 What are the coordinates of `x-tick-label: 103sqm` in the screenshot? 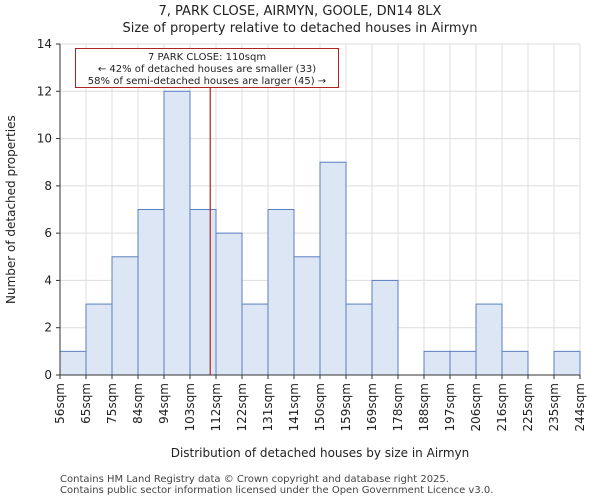 It's located at (190, 407).